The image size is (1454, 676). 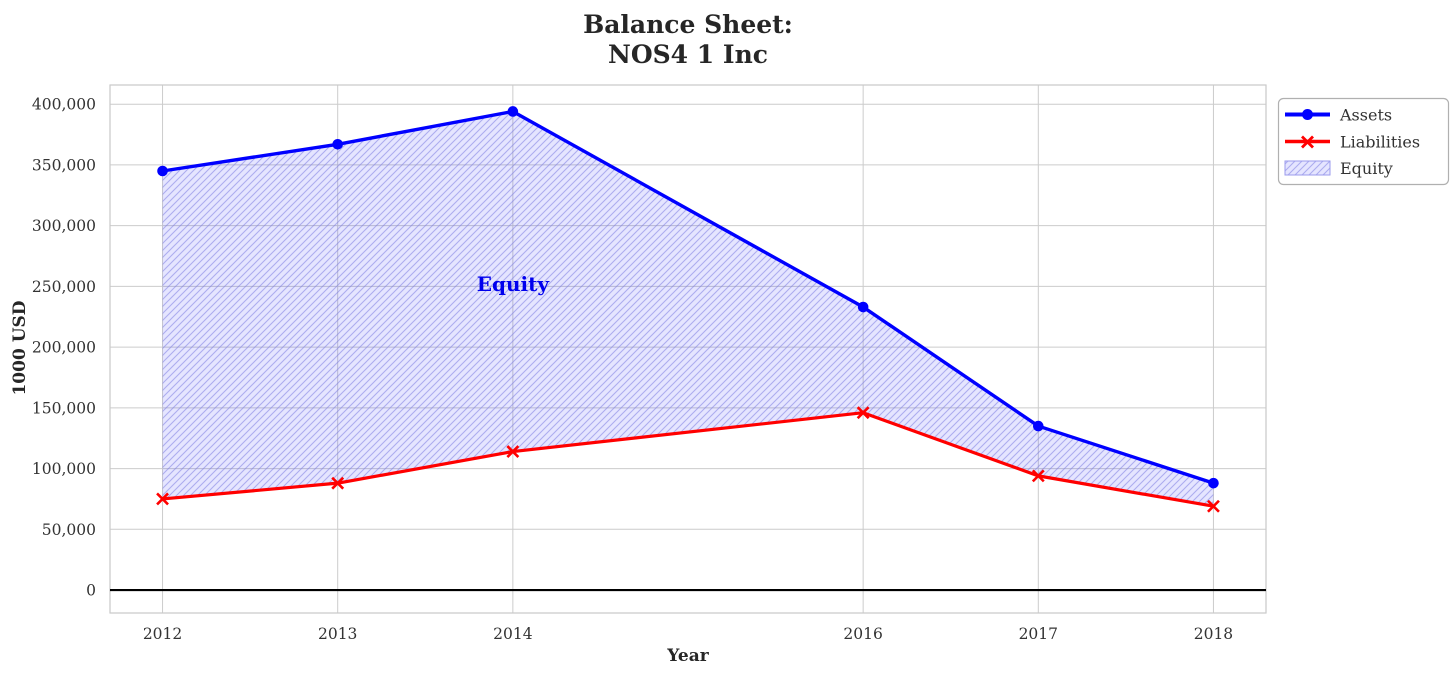 What do you see at coordinates (20, 347) in the screenshot?
I see `y-axis-label: 1000 USD` at bounding box center [20, 347].